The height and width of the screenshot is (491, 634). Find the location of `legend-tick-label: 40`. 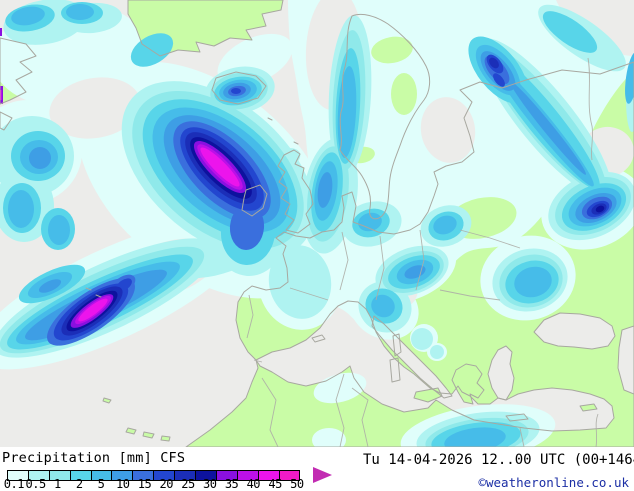

legend-tick-label: 40 is located at coordinates (253, 484).